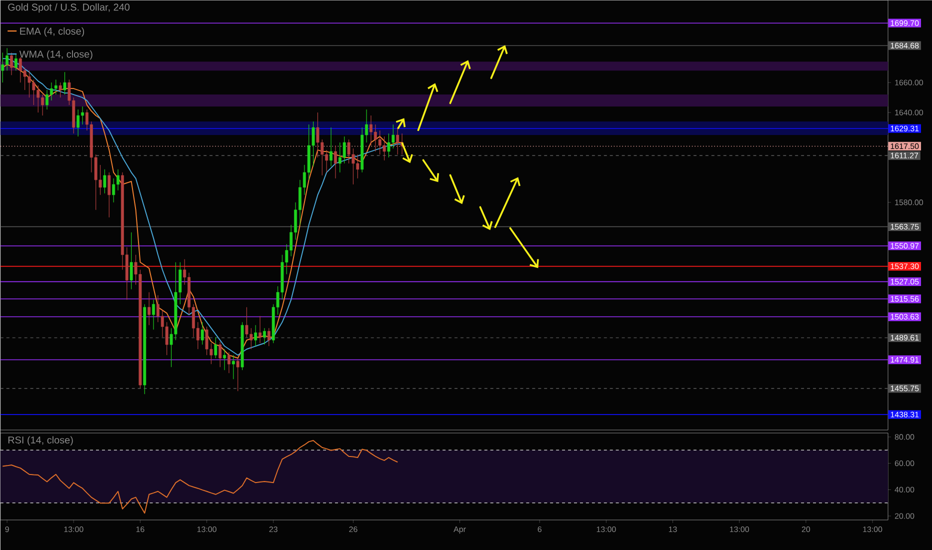 This screenshot has width=932, height=550. I want to click on chart-title: Gold Spot / U.S. Dollar, 240, so click(69, 8).